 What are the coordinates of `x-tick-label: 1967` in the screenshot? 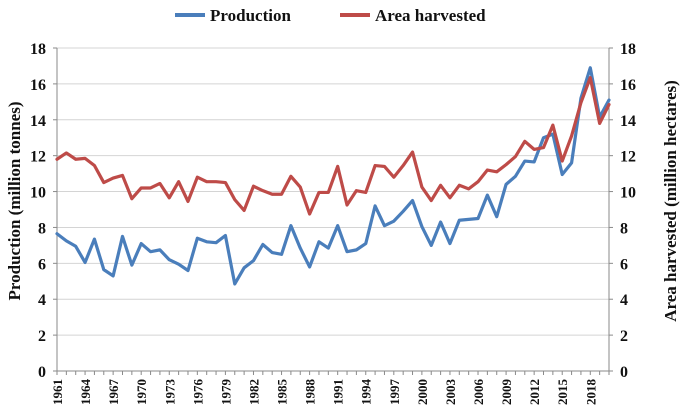 It's located at (113, 392).